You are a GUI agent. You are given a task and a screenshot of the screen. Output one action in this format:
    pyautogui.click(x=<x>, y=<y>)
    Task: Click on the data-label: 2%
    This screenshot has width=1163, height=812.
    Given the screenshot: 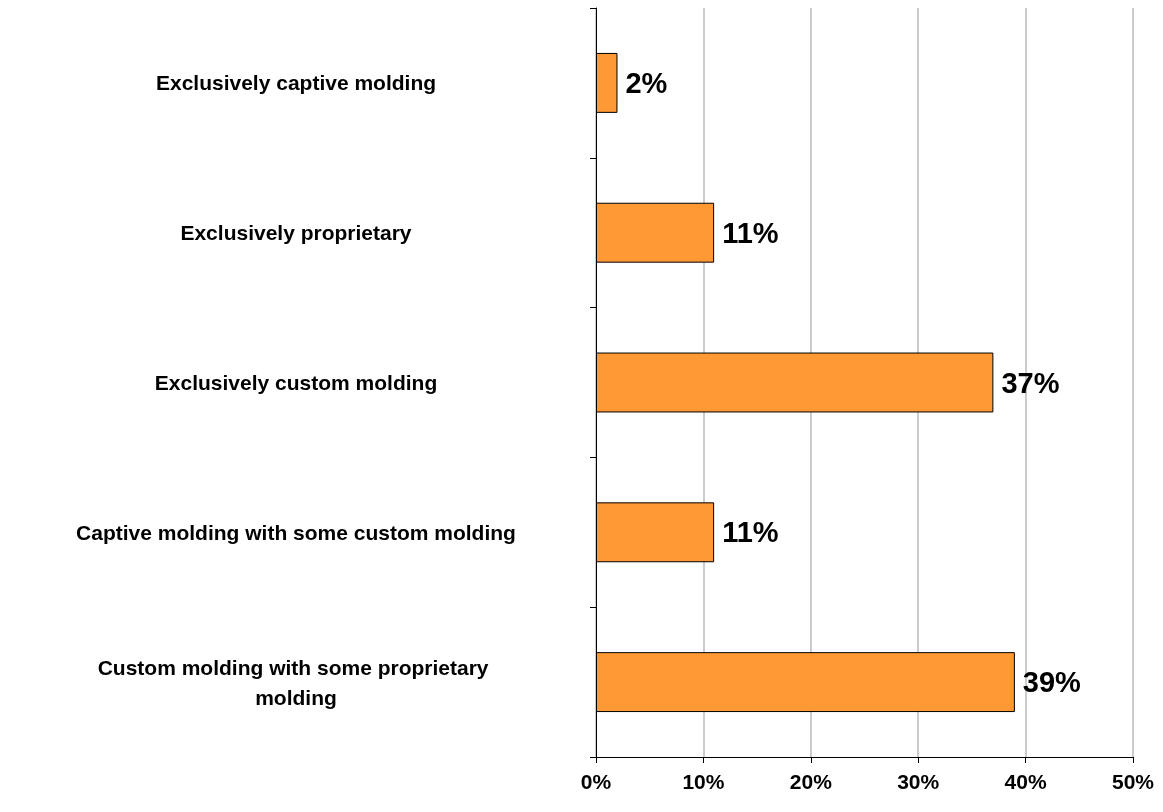 What is the action you would take?
    pyautogui.click(x=646, y=82)
    